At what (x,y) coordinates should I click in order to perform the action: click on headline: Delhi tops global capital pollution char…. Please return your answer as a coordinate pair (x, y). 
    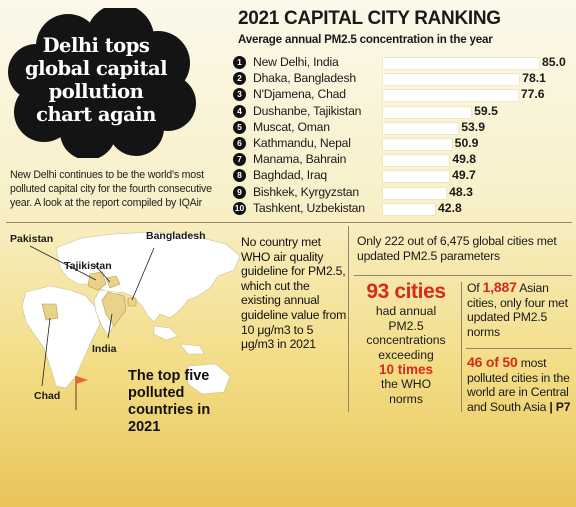
    Looking at the image, I should click on (96, 80).